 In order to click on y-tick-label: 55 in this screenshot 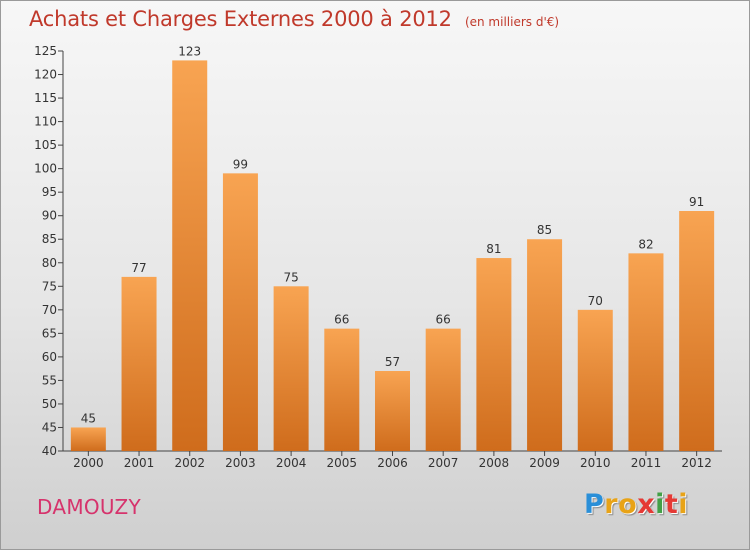, I will do `click(49, 380)`.